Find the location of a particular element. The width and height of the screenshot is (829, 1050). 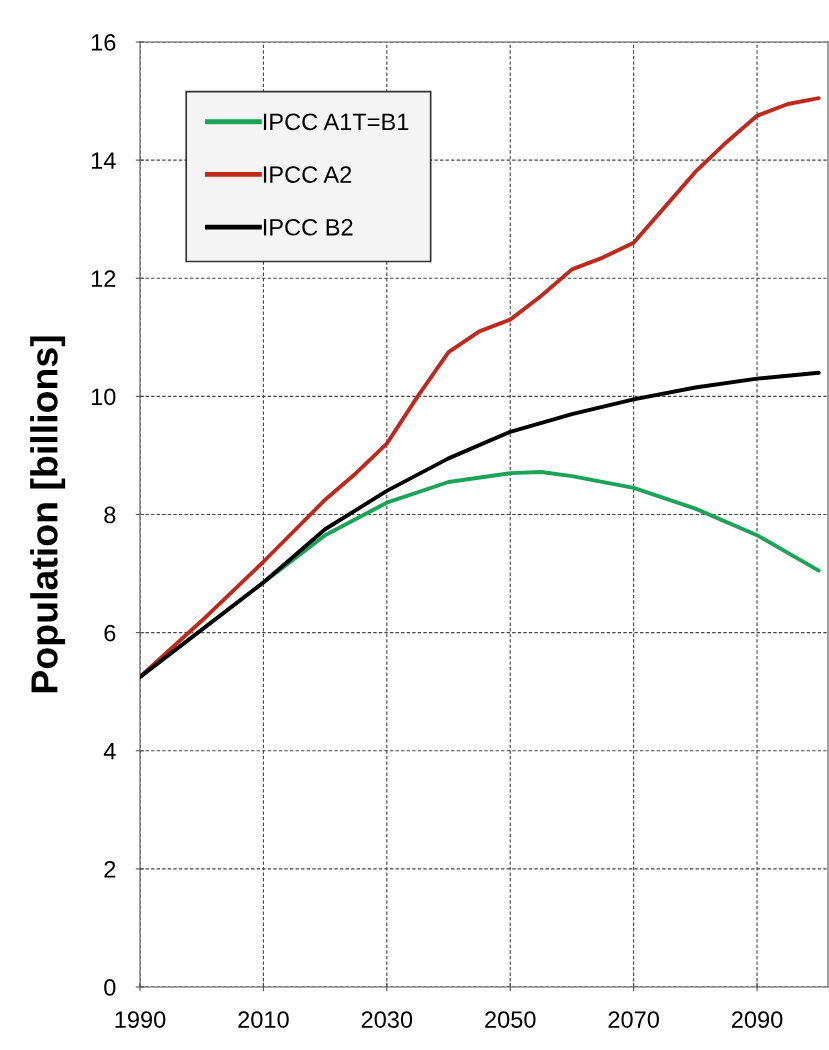

y-tick-label: 16 is located at coordinates (103, 42).